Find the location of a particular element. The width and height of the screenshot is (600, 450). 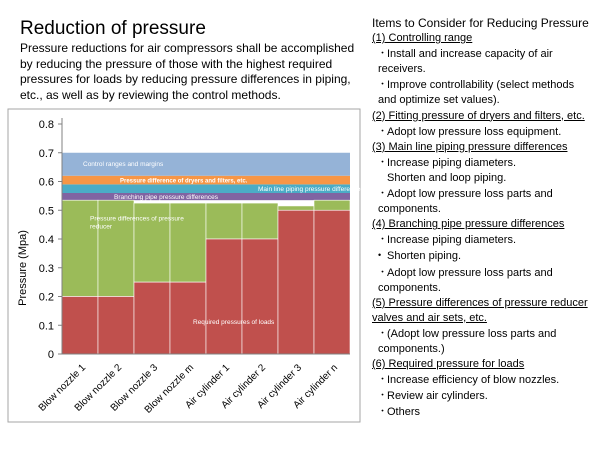

y-tick-label: 0.1 is located at coordinates (46, 326).